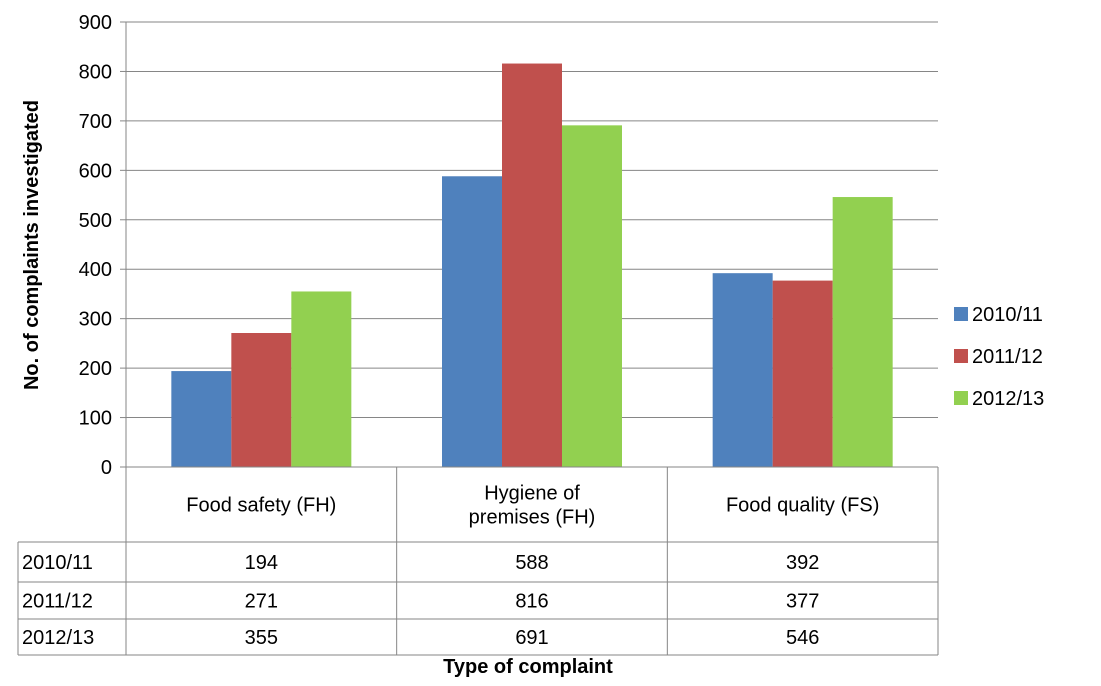 This screenshot has height=686, width=1101. I want to click on legend-label: 2010/11, so click(1007, 315).